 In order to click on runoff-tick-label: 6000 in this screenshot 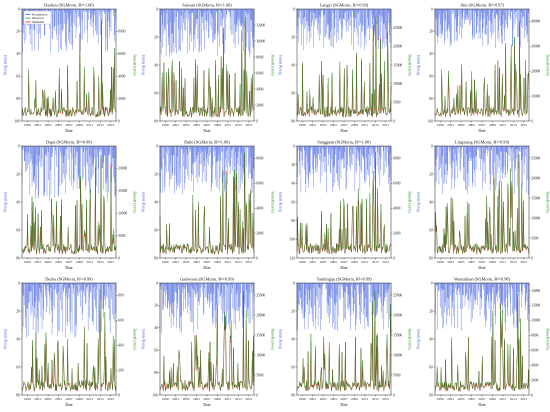, I will do `click(121, 54)`.